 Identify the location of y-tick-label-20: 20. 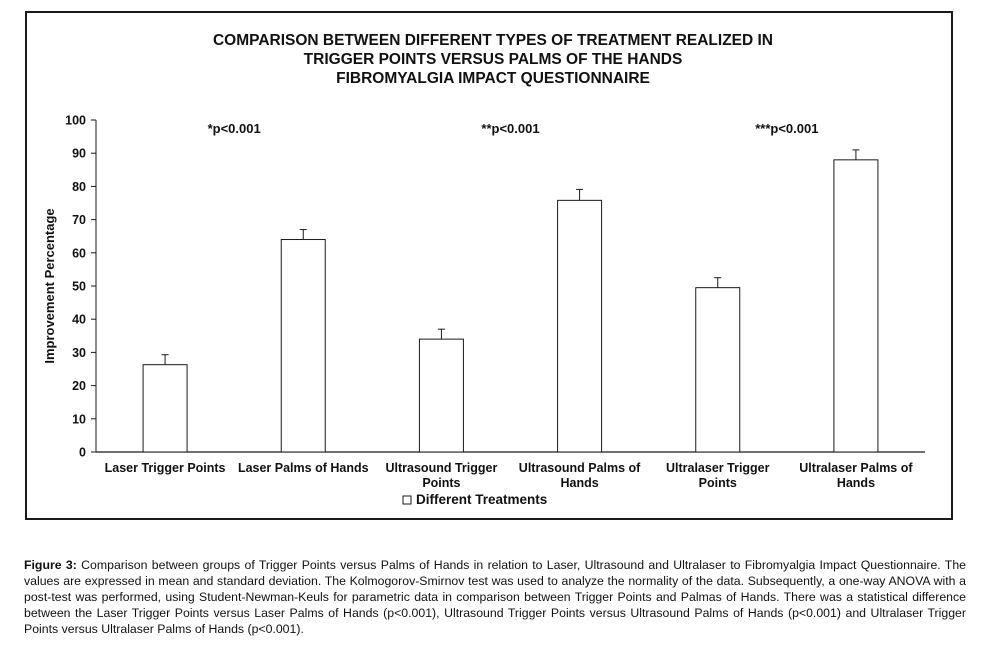
(79, 386).